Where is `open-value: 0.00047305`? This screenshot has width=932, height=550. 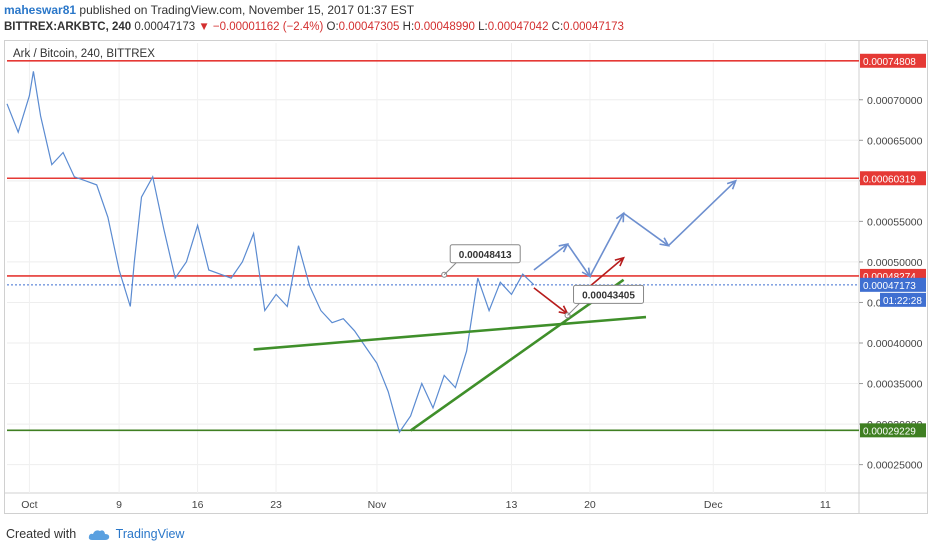 open-value: 0.00047305 is located at coordinates (369, 27).